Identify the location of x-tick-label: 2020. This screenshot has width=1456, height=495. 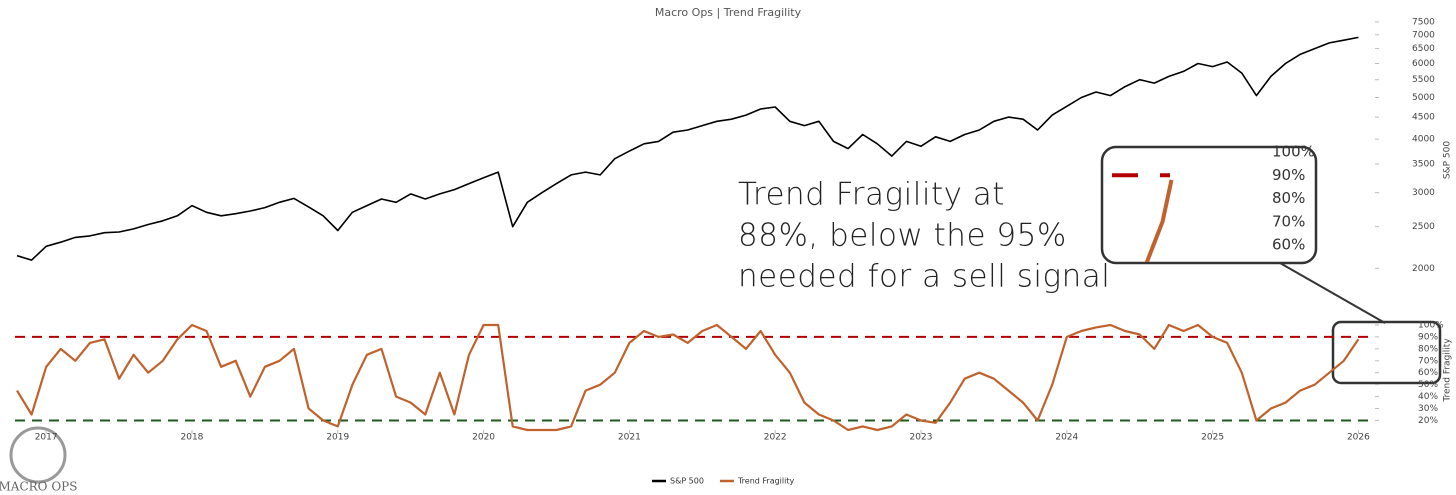
(483, 438).